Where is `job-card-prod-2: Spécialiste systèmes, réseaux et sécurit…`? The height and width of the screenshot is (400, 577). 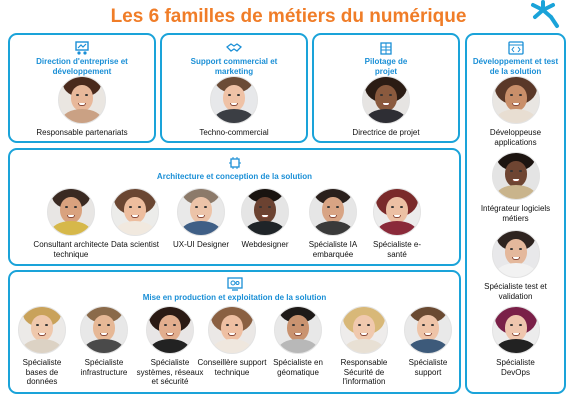
job-card-prod-2: Spécialiste systèmes, réseaux et sécurit… is located at coordinates (170, 346).